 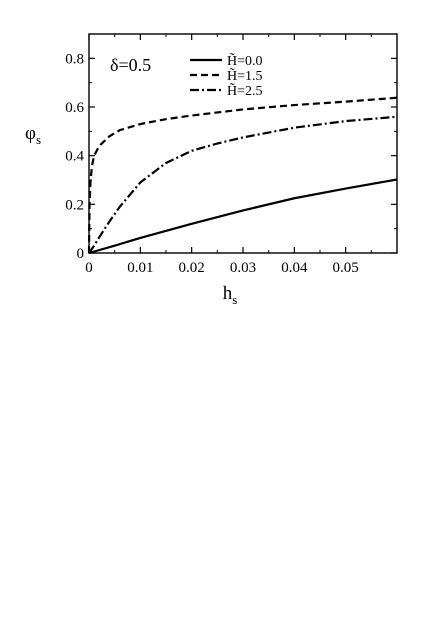 I want to click on x-axis-label: hs, so click(x=230, y=295).